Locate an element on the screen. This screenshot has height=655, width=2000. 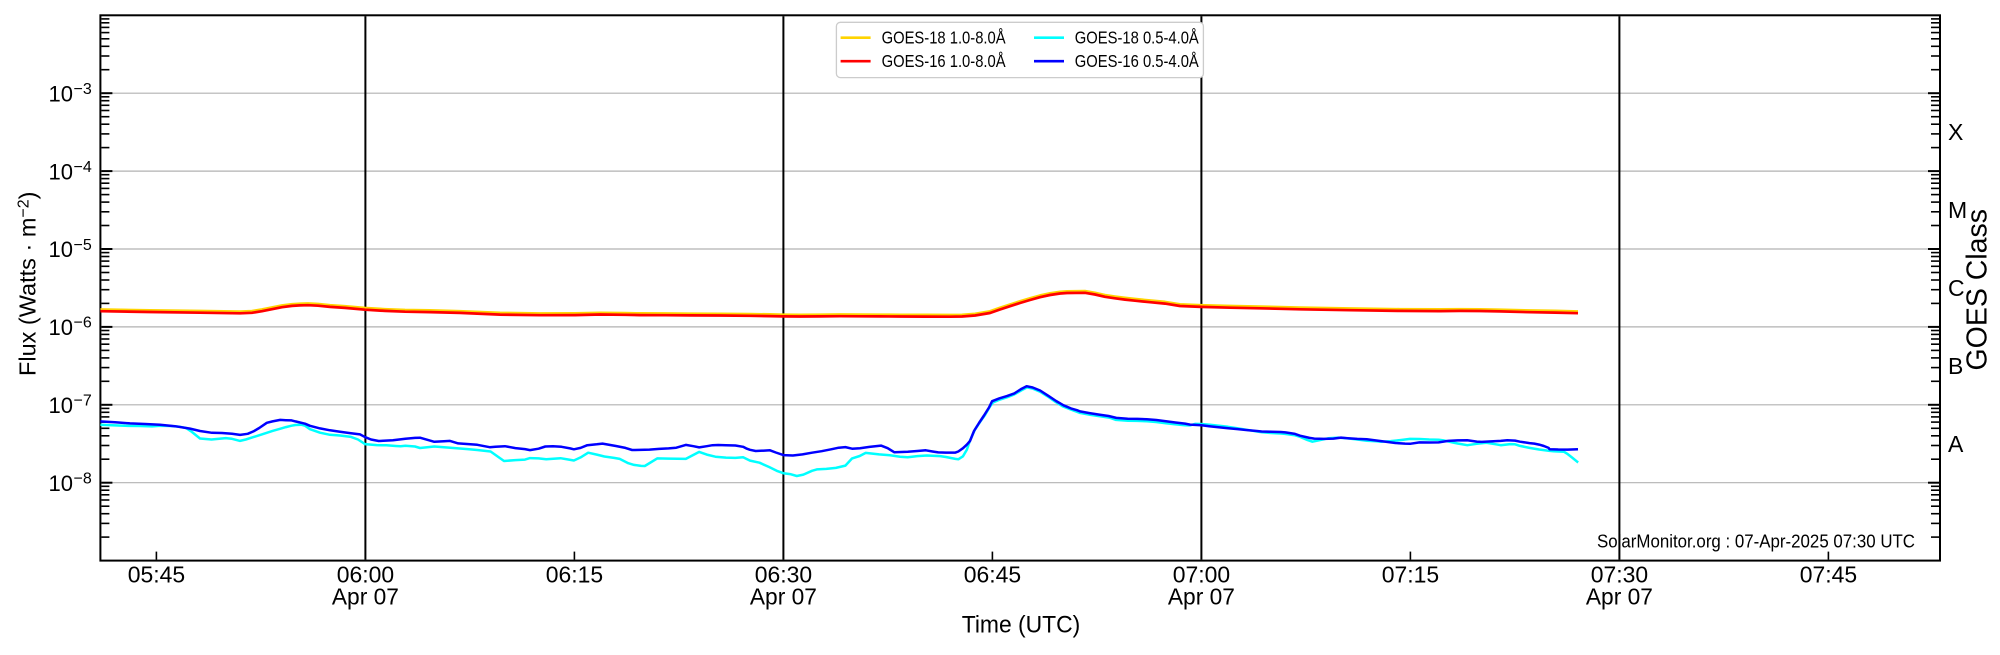
svg-text: −6 is located at coordinates (83, 323).